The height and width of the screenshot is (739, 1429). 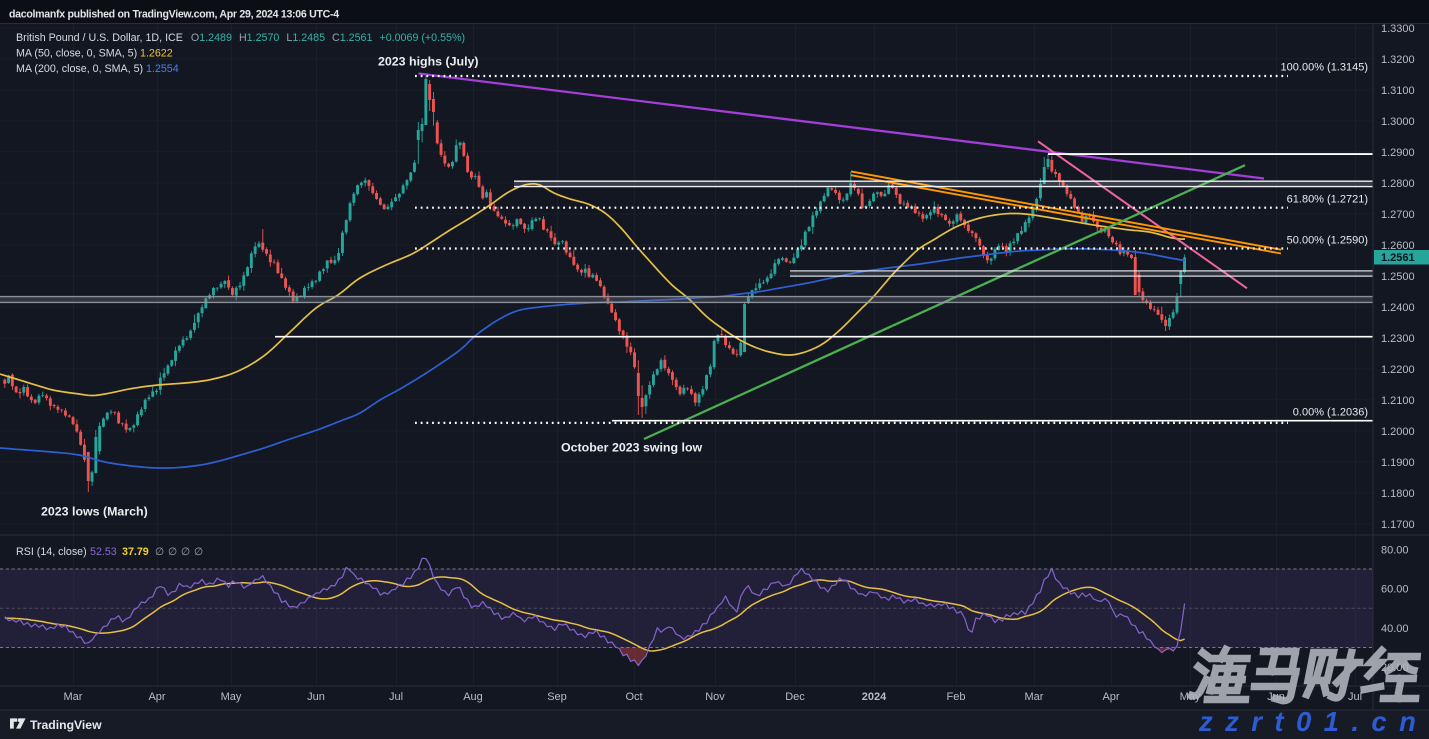 What do you see at coordinates (1398, 494) in the screenshot?
I see `svg-text: 1.1800` at bounding box center [1398, 494].